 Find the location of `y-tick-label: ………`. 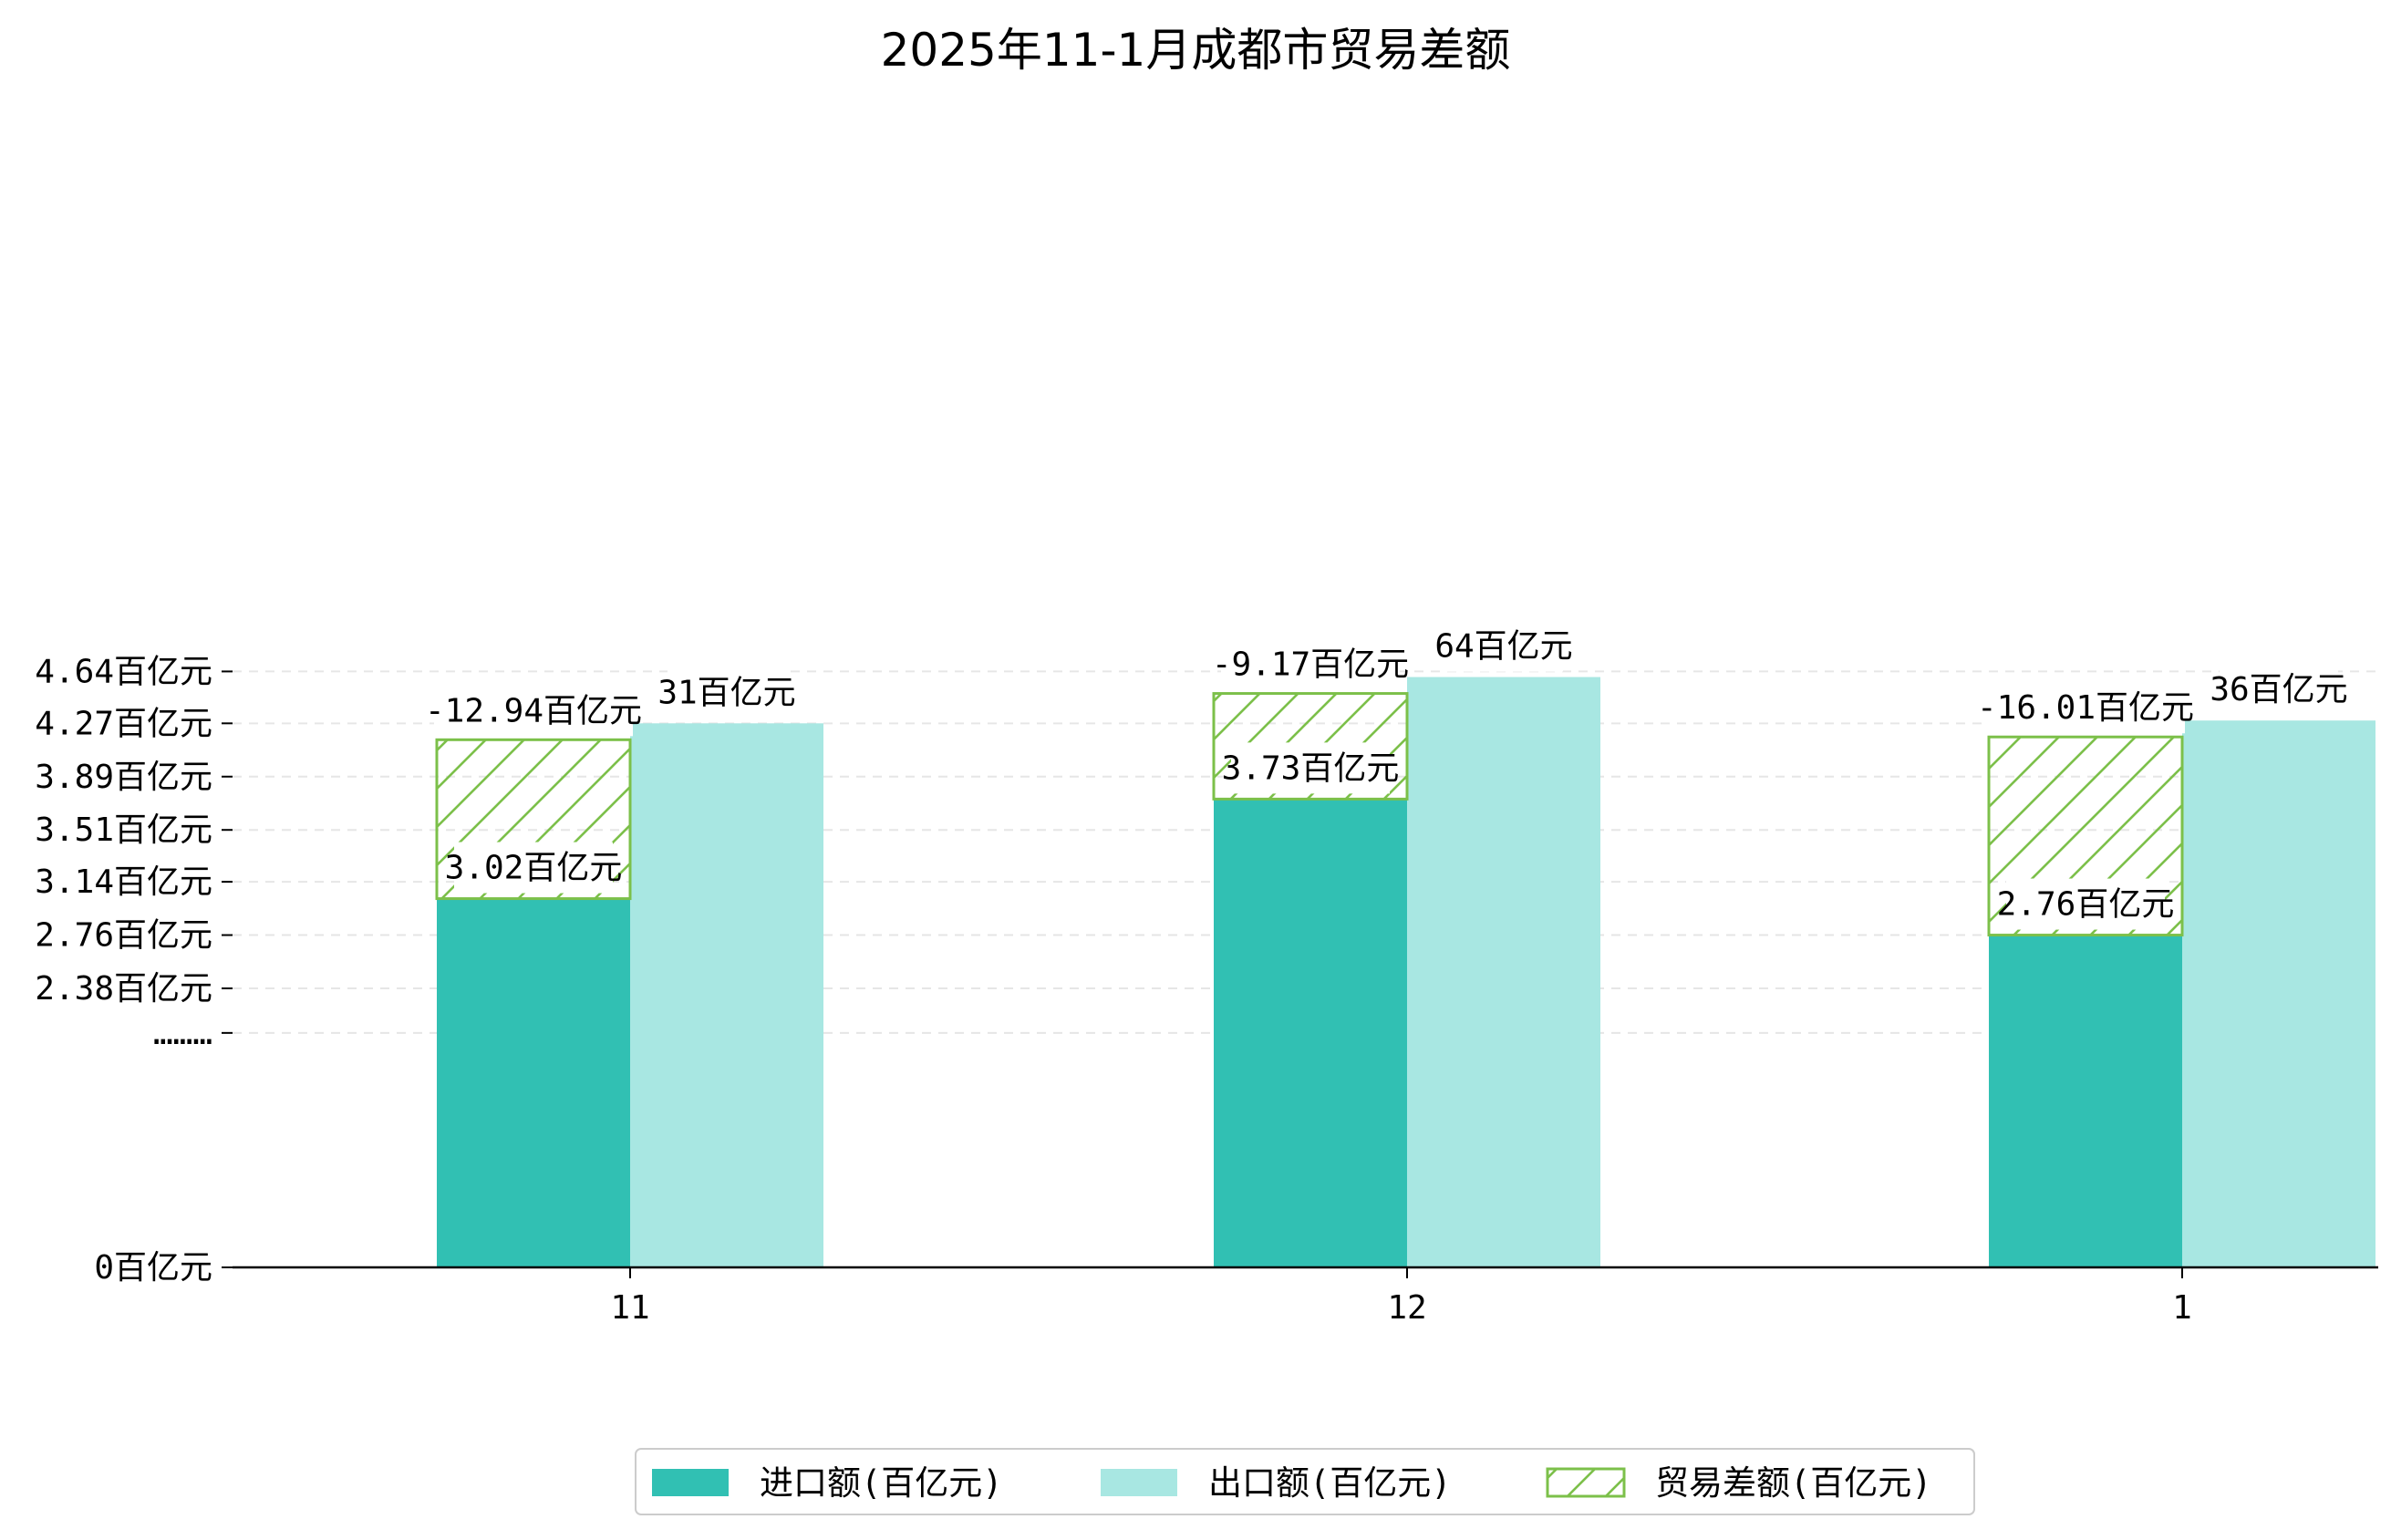

y-tick-label: ……… is located at coordinates (183, 1033).